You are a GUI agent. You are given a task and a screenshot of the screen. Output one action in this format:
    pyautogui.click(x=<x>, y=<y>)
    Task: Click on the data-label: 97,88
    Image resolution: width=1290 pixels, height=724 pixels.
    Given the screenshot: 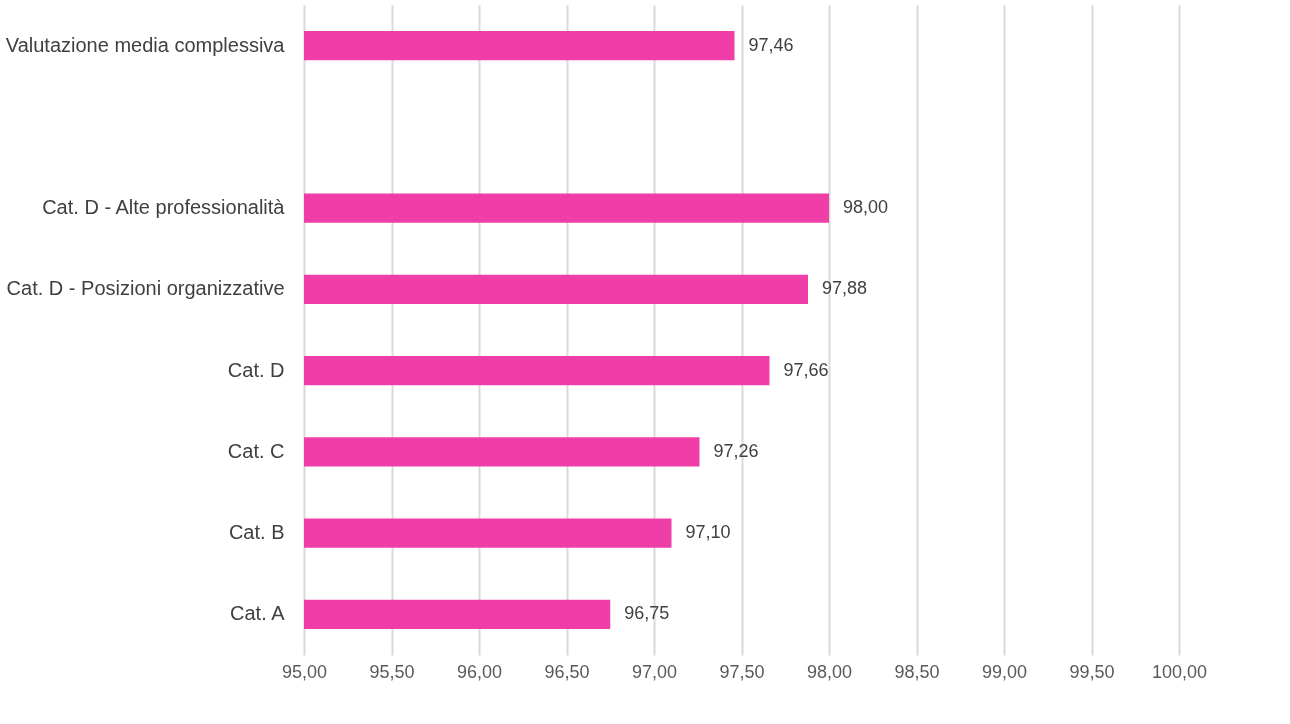 What is the action you would take?
    pyautogui.click(x=845, y=288)
    